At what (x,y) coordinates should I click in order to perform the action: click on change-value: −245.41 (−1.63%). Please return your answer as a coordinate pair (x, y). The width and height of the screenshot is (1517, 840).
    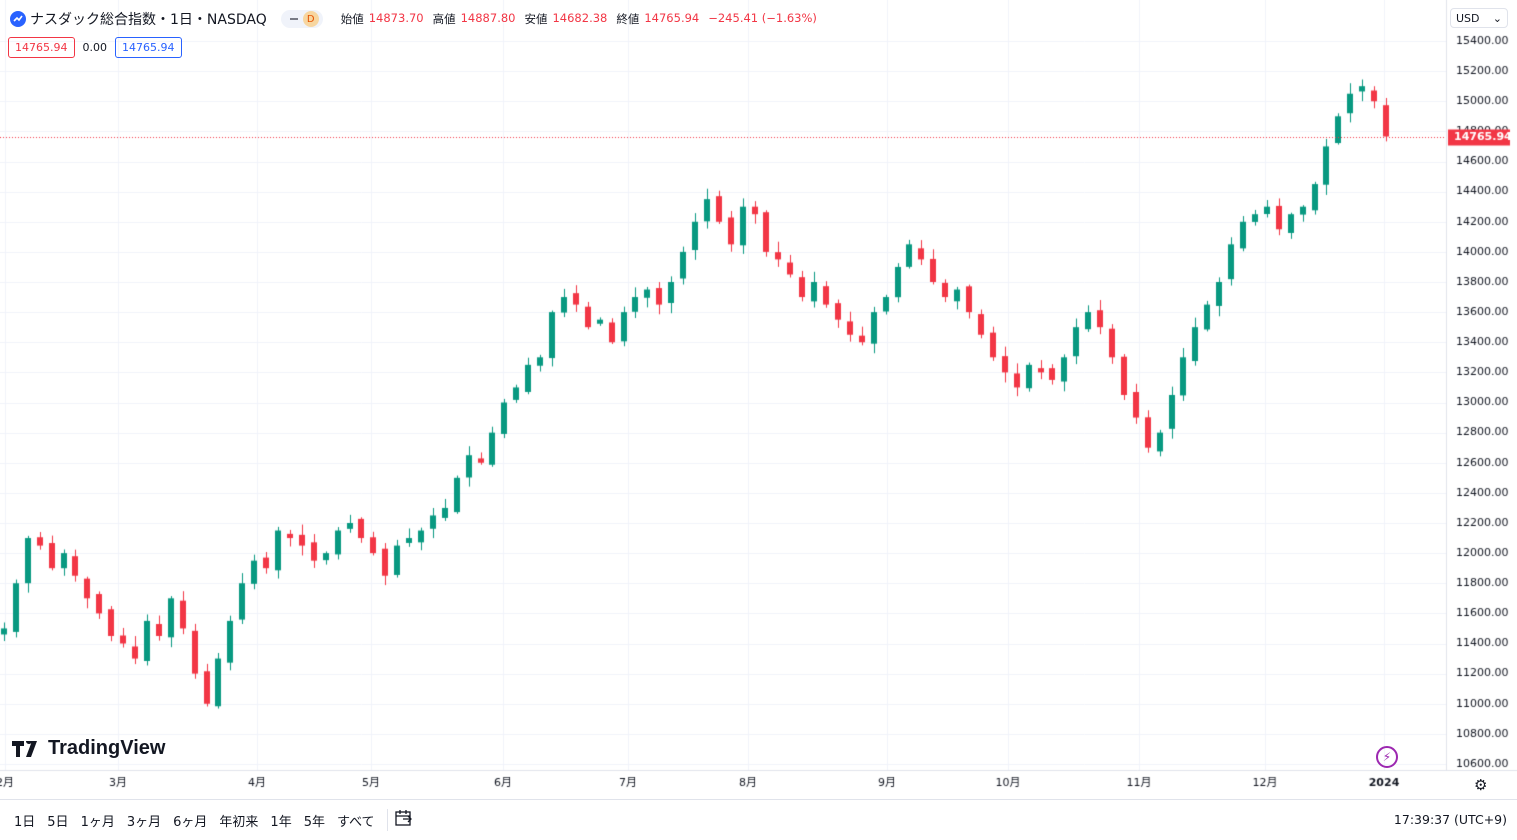
    Looking at the image, I should click on (762, 18).